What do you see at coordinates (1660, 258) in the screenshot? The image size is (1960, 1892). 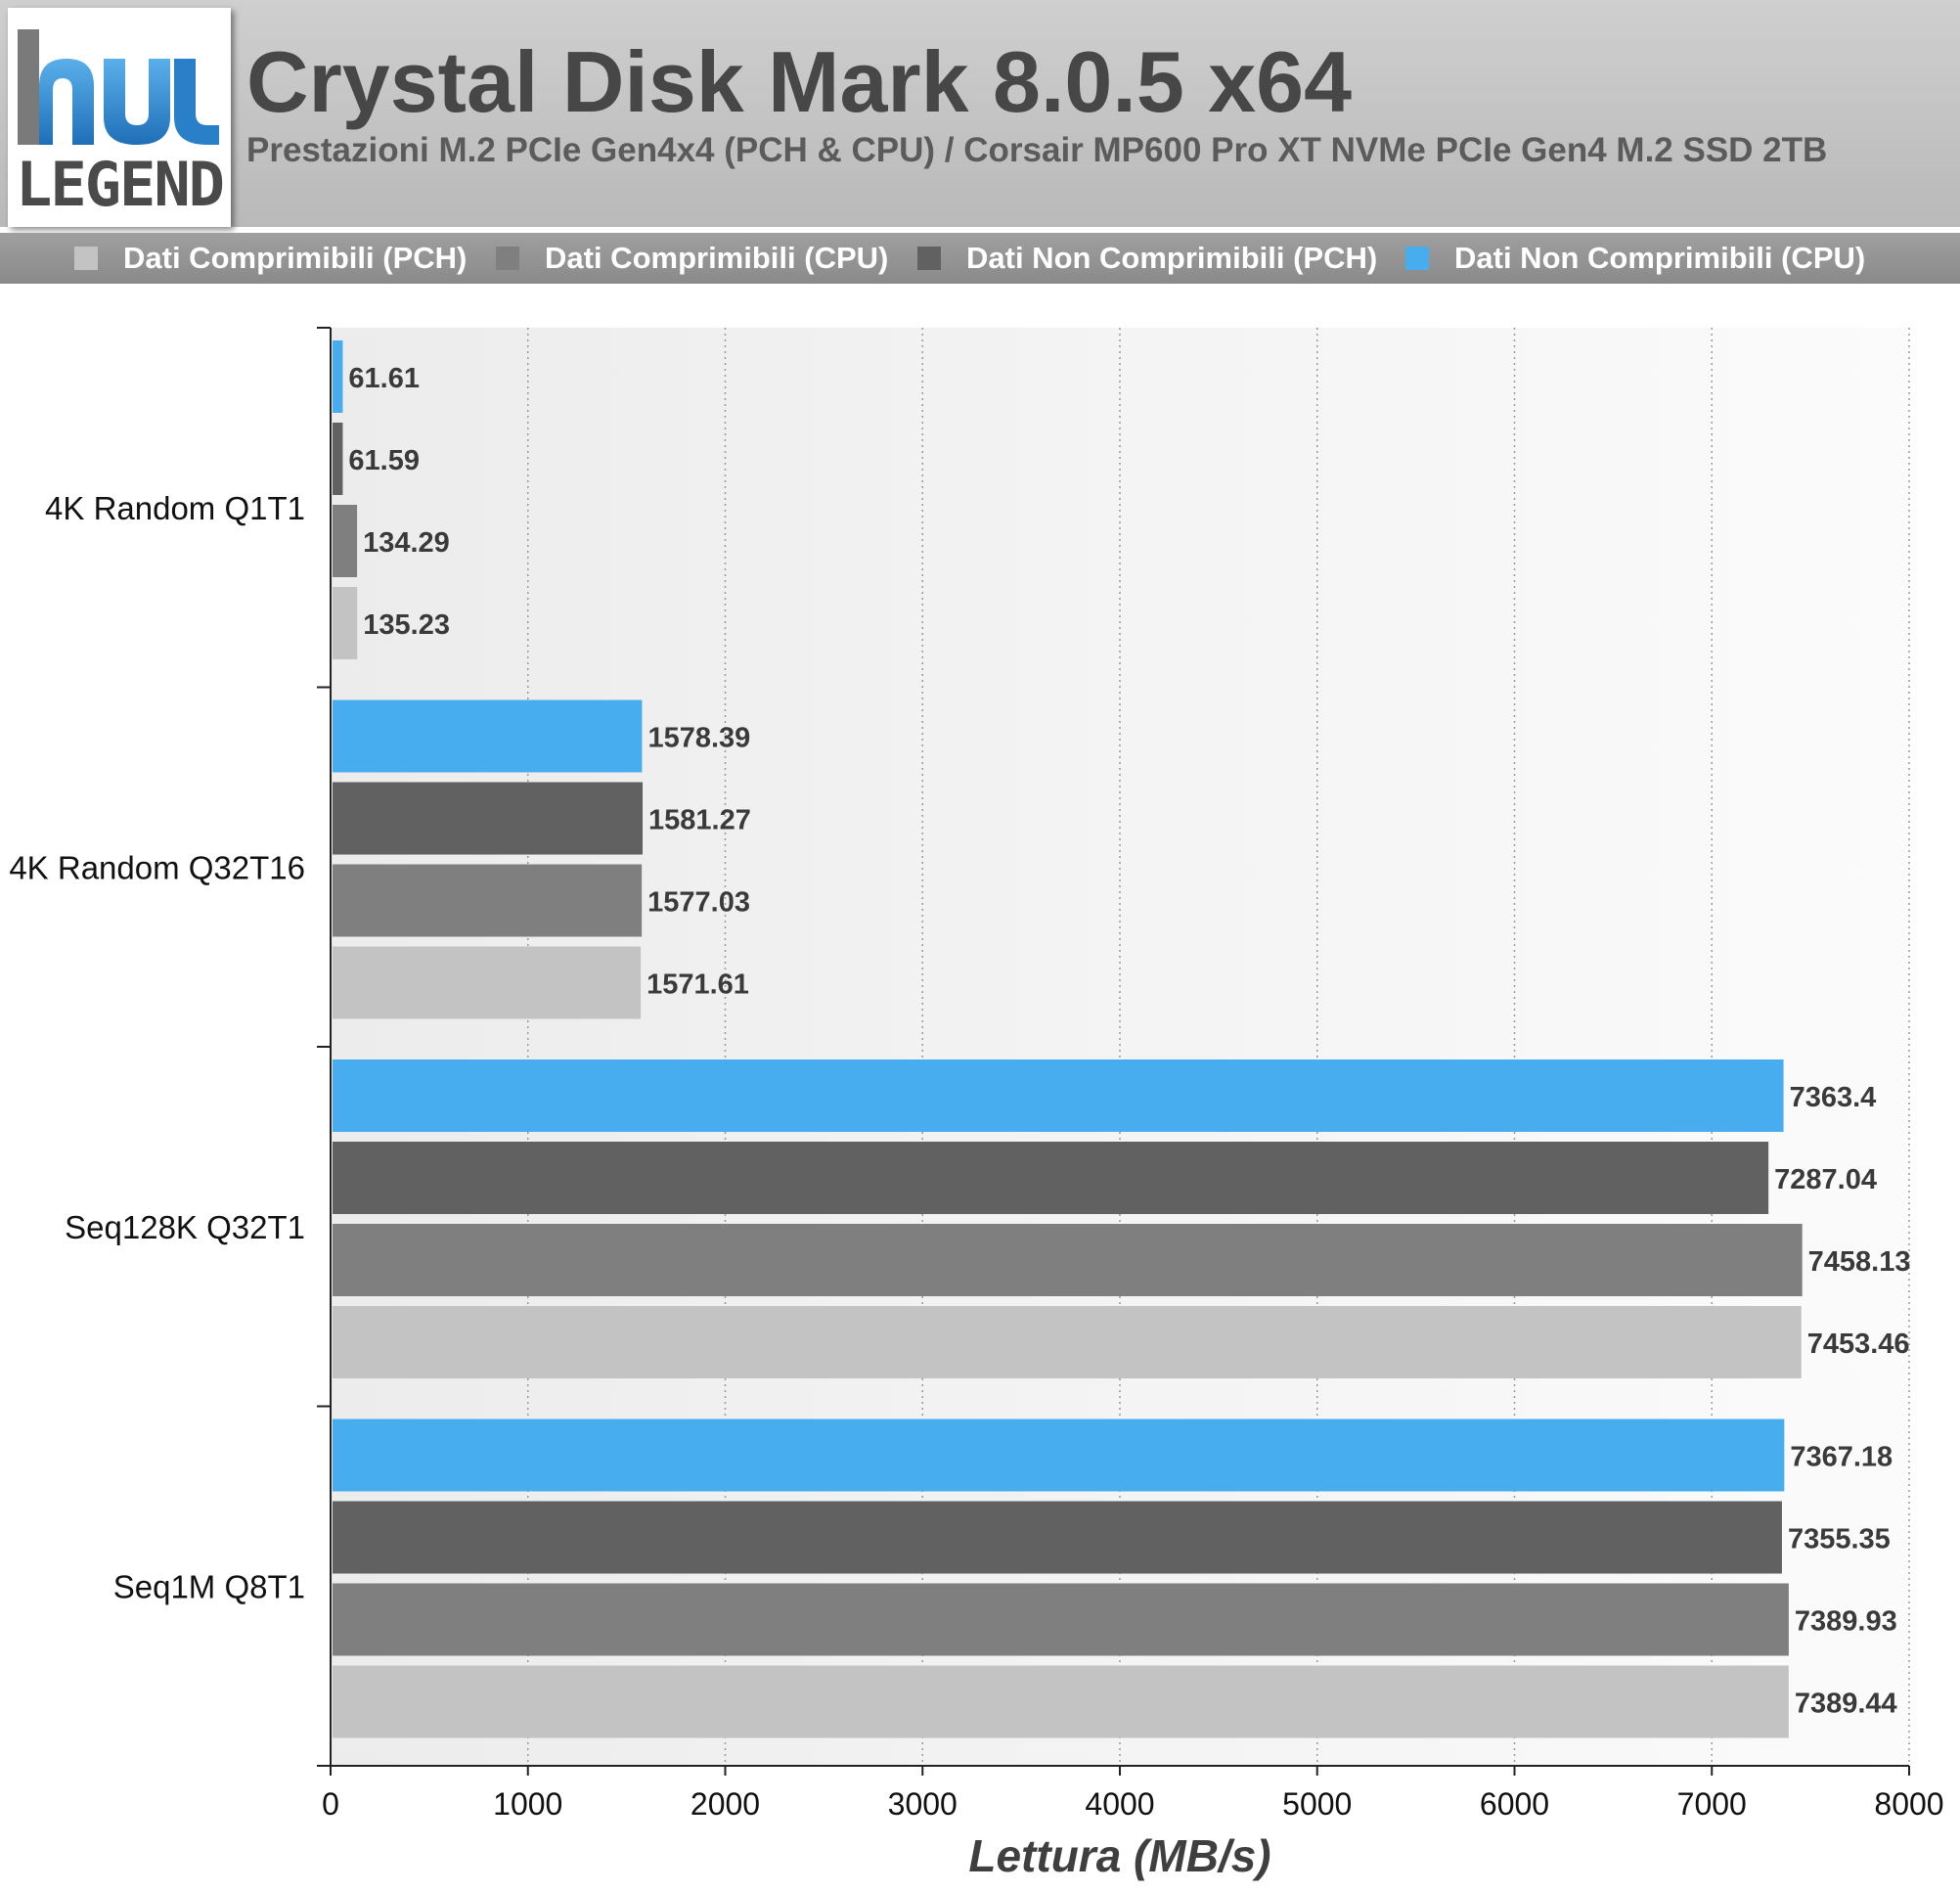 I see `legend-label: Dati Non Comprimibili (CPU)` at bounding box center [1660, 258].